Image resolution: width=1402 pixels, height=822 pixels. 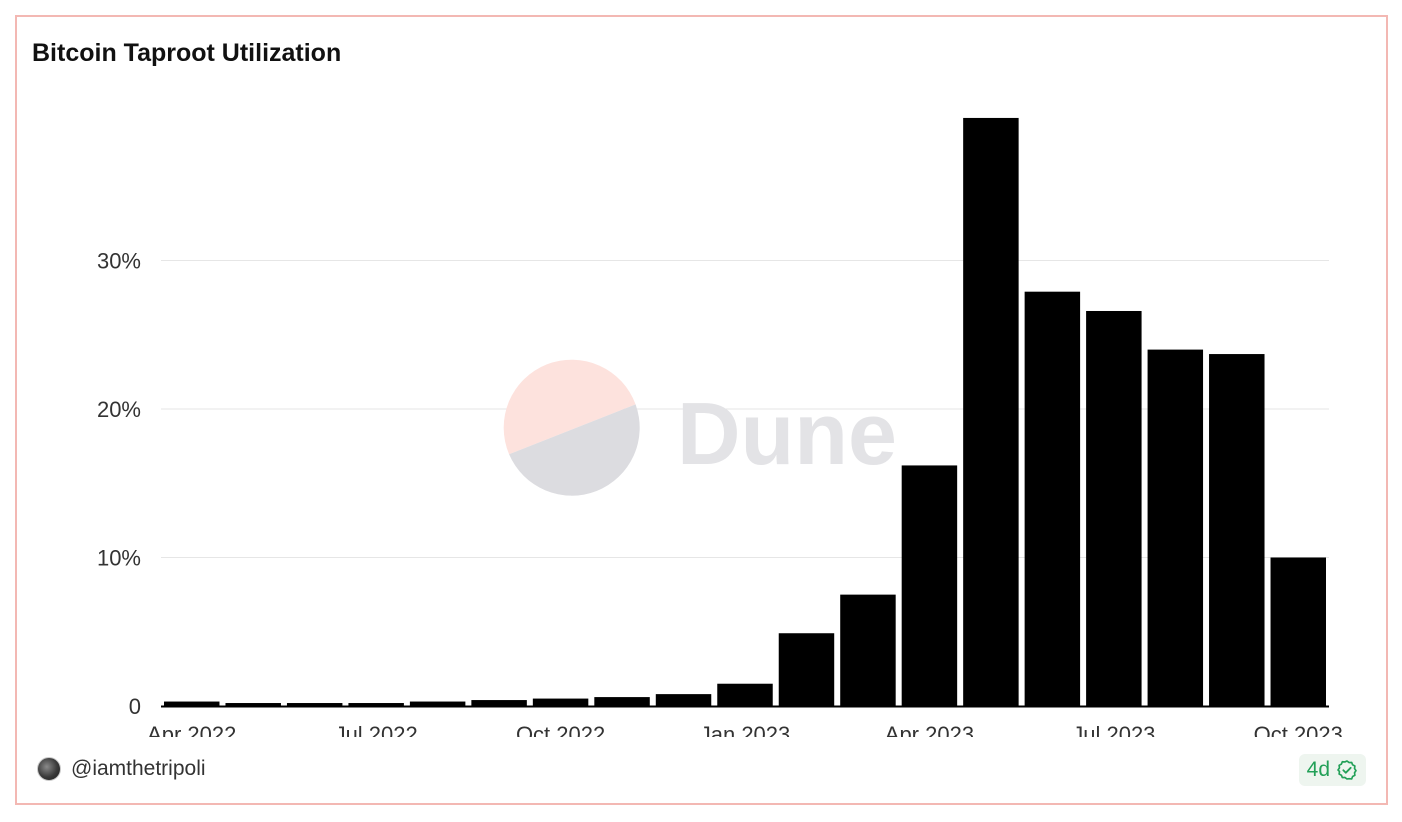 I want to click on y-tick-label: 30%, so click(x=119, y=261).